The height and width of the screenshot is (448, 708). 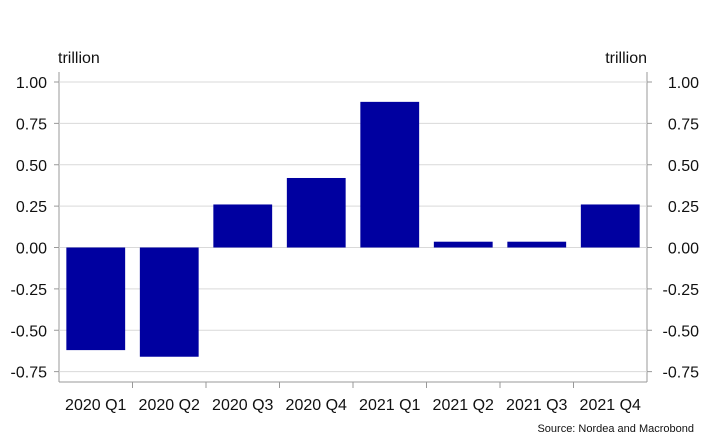 I want to click on x-tick-label: 2020 Q1, so click(x=95, y=405).